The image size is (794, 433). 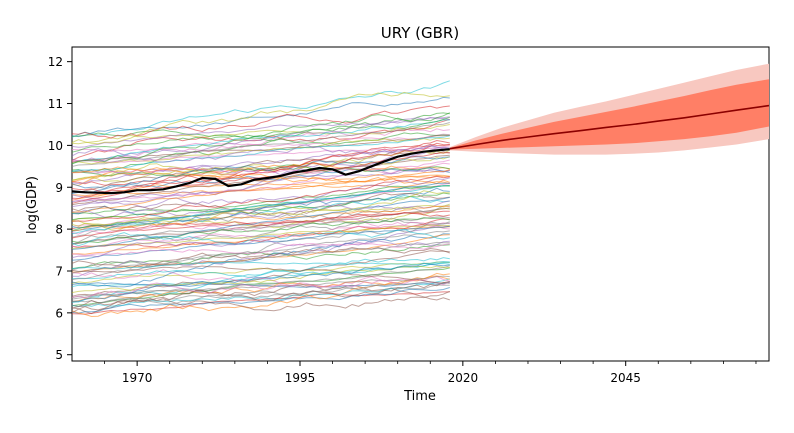 I want to click on history-line, so click(x=260, y=171).